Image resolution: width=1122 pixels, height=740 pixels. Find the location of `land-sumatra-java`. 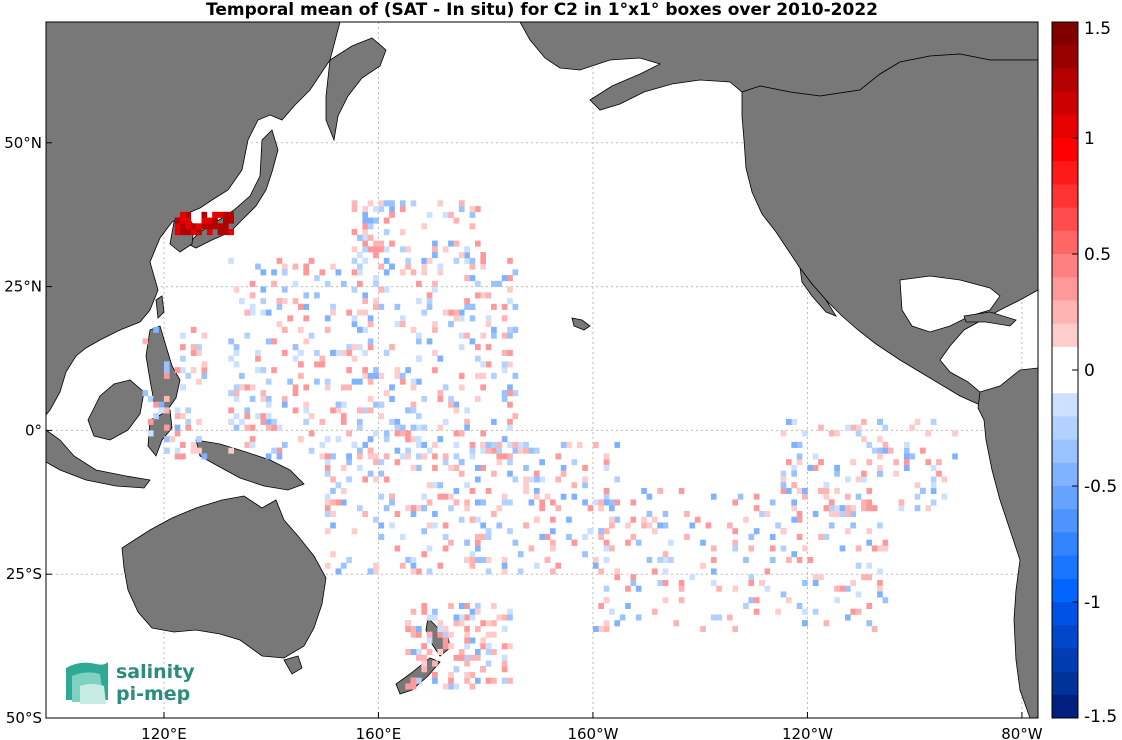

land-sumatra-java is located at coordinates (98, 459).